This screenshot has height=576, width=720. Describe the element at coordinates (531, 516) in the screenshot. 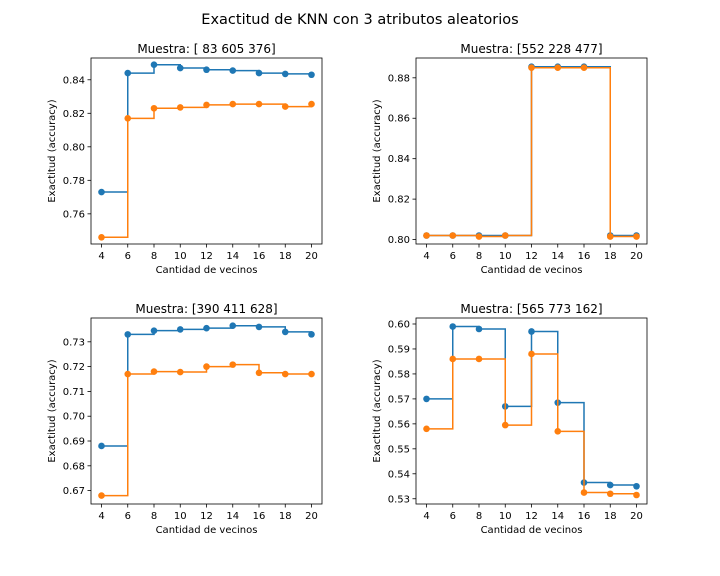

I see `subplot-4-x-tick-label: 12` at that location.